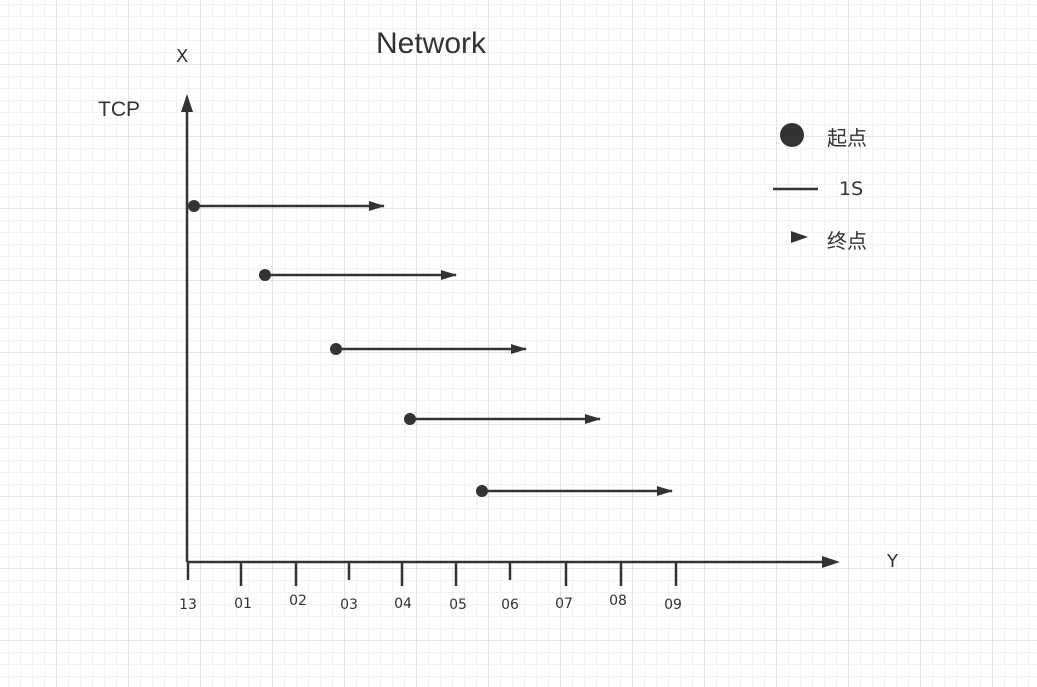 The image size is (1037, 687). I want to click on tick-label: 01, so click(243, 604).